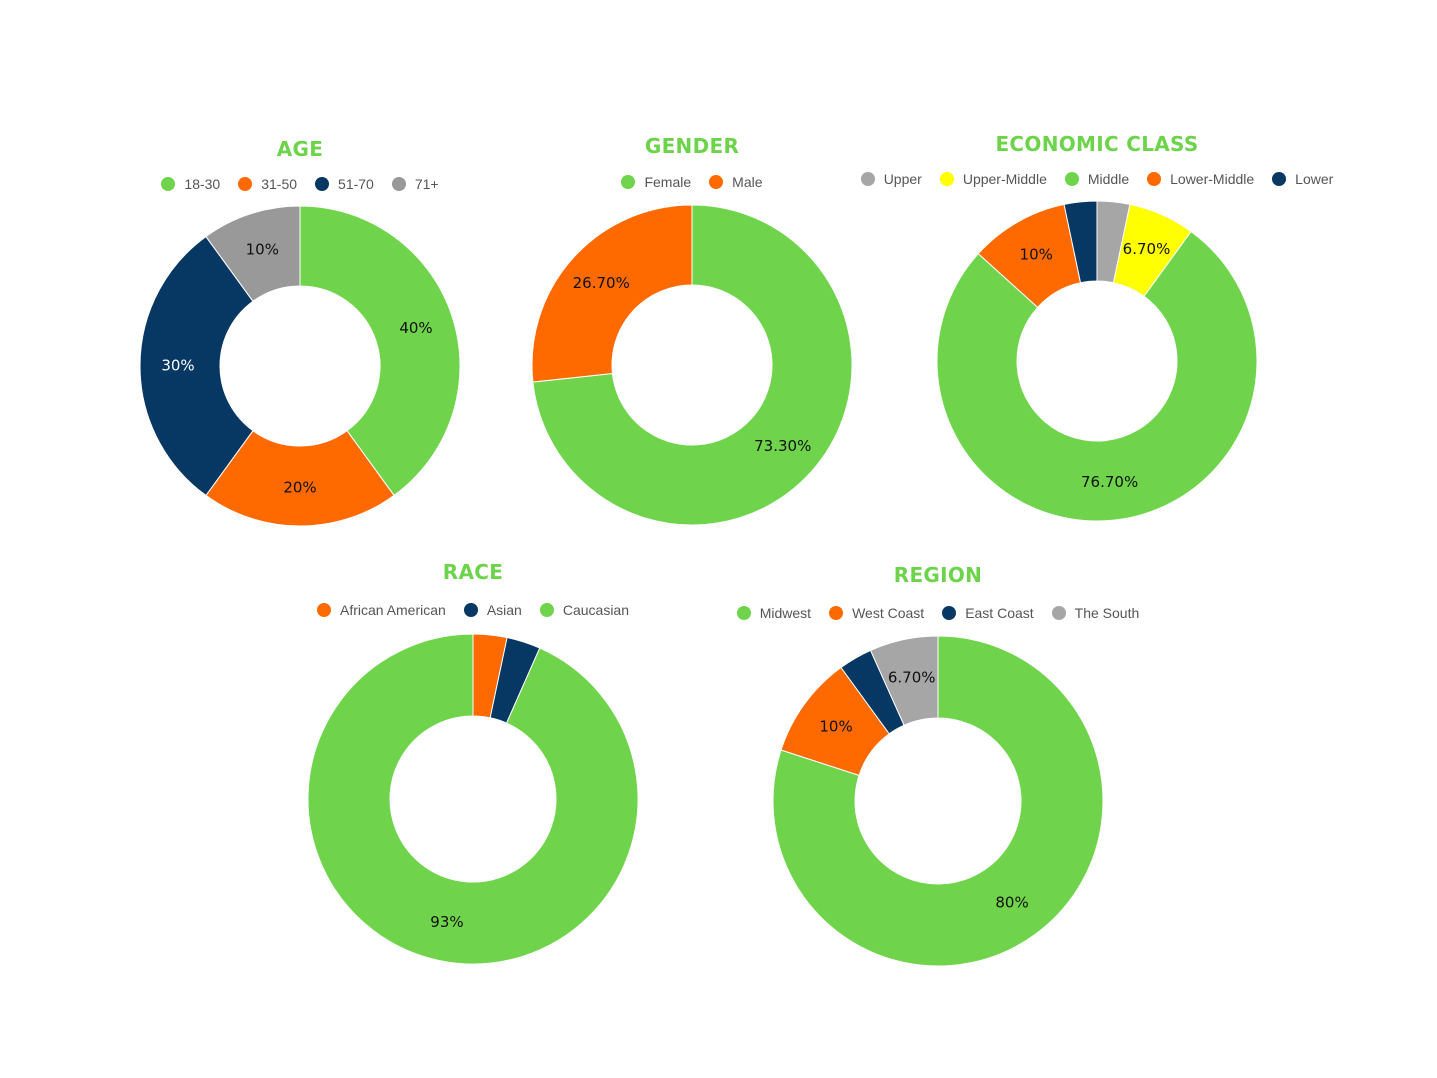 The image size is (1437, 1078). What do you see at coordinates (785, 613) in the screenshot?
I see `legend-label: Midwest` at bounding box center [785, 613].